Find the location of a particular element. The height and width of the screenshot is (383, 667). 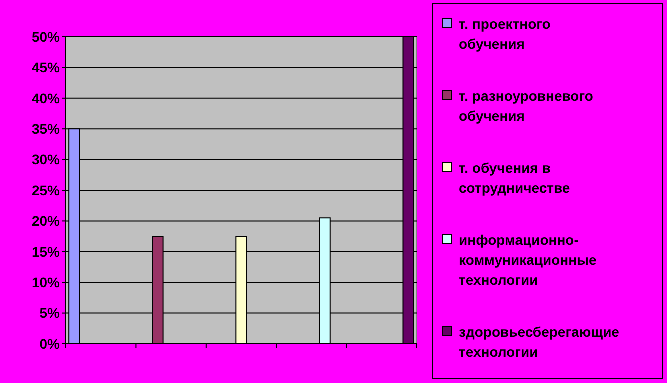

y-tick-label: 15% is located at coordinates (46, 252).